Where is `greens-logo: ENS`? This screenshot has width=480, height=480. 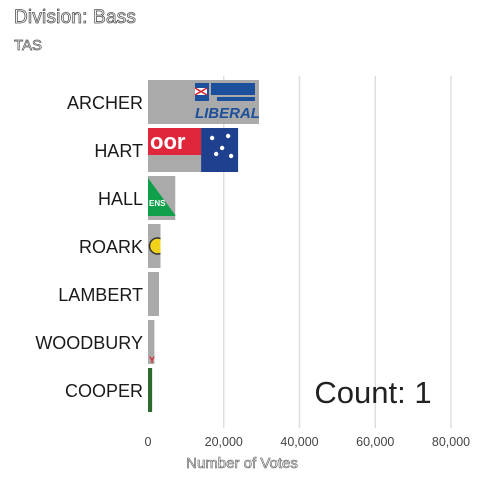 greens-logo: ENS is located at coordinates (162, 197).